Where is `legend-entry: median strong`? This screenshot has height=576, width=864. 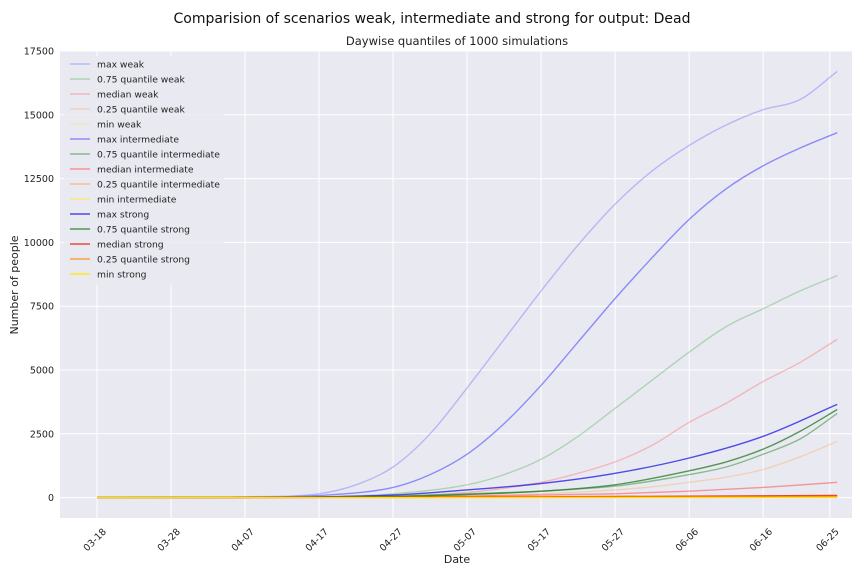
legend-entry: median strong is located at coordinates (130, 244).